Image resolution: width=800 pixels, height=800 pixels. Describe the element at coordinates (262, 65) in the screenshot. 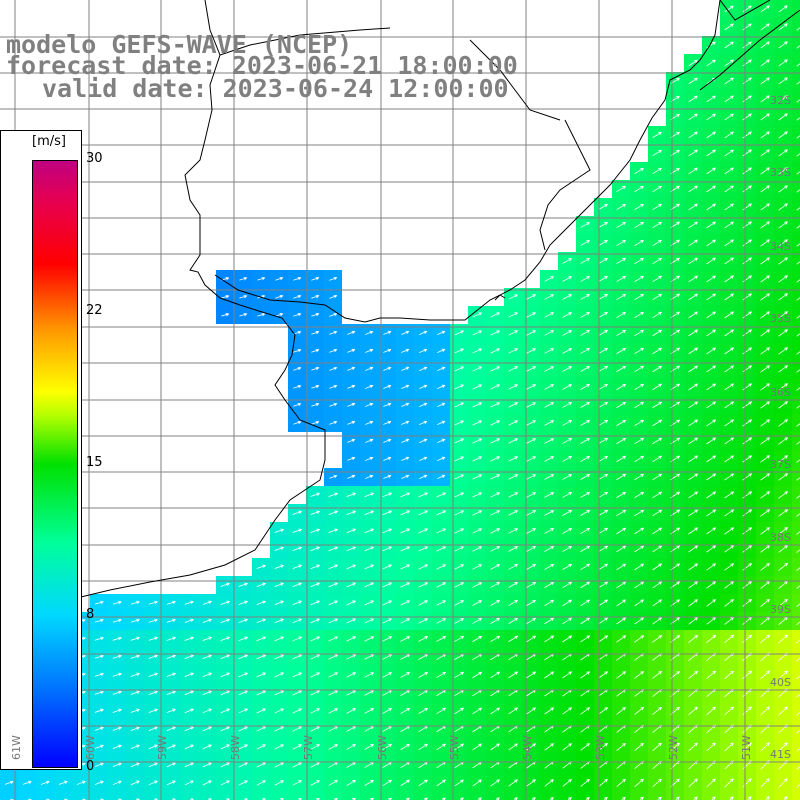

I see `forecast-date: forecast date: 2023-06-21 18:00:00` at that location.